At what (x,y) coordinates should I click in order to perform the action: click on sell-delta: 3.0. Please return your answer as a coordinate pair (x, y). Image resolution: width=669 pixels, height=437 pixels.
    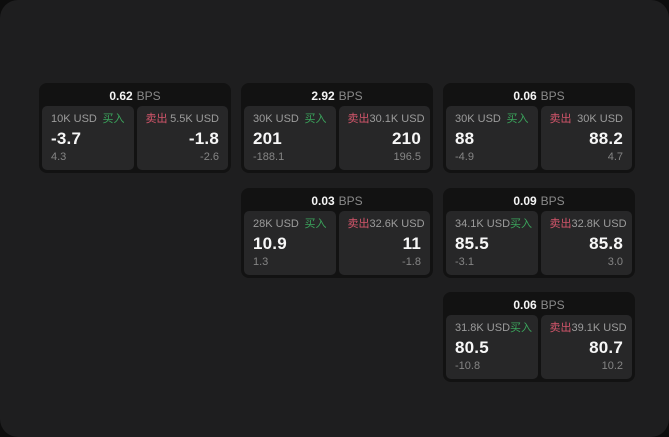
    Looking at the image, I should click on (615, 262).